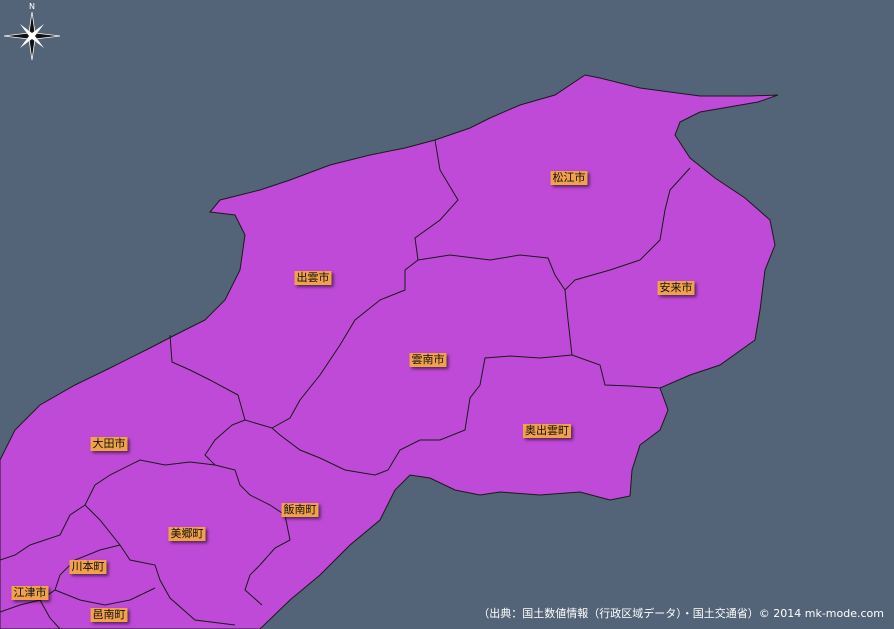  I want to click on label-iinan: 飯南町, so click(300, 510).